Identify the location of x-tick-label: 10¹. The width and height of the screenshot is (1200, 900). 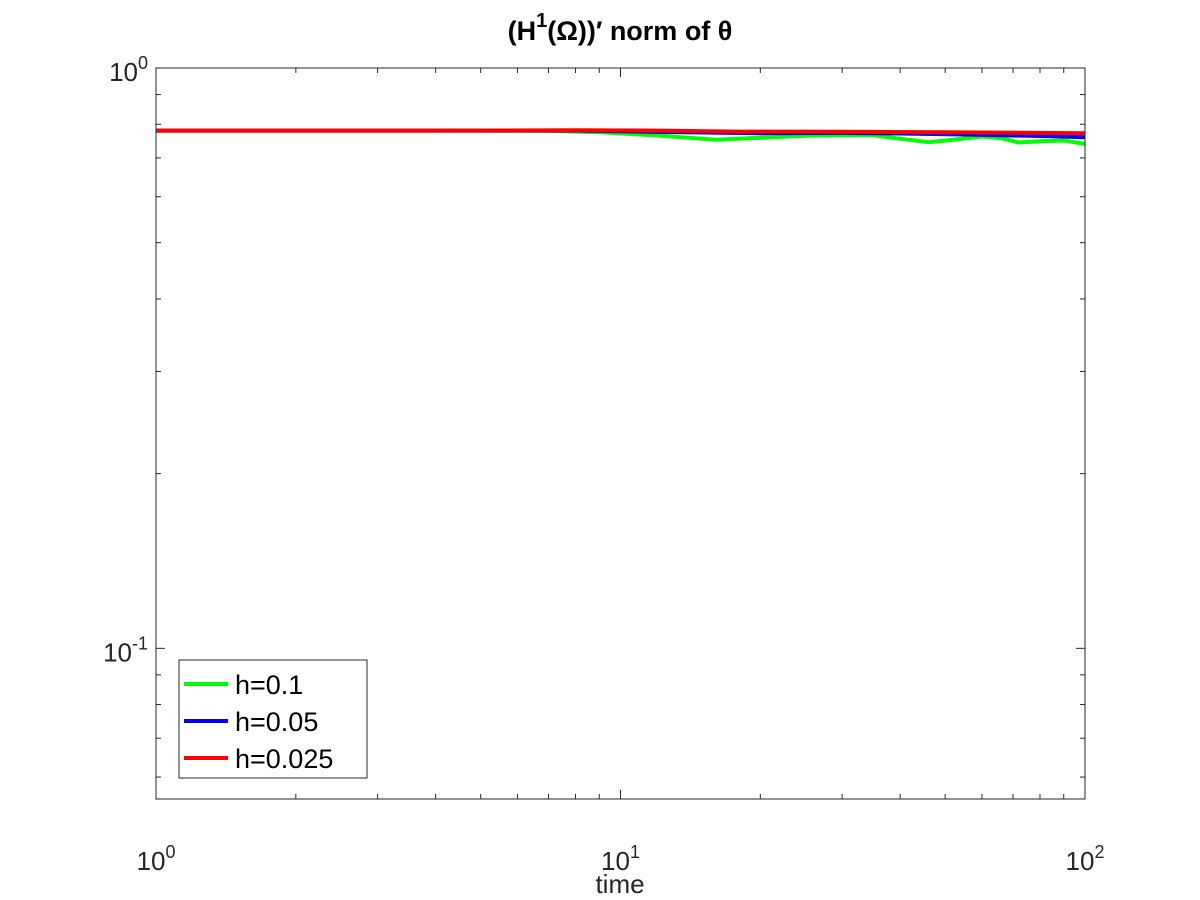
(620, 859).